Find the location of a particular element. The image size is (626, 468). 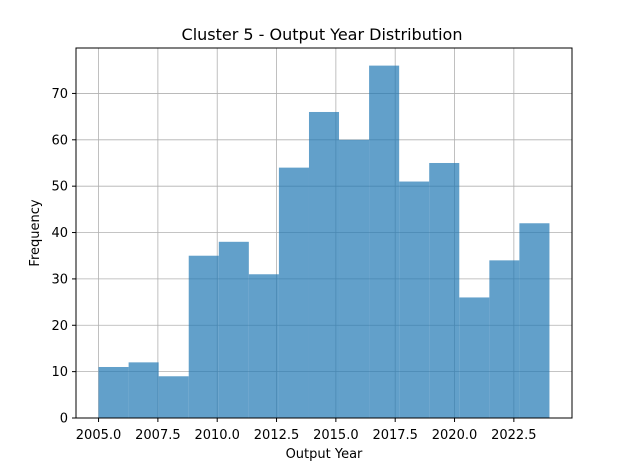

y-tick-label: 70 is located at coordinates (59, 94).